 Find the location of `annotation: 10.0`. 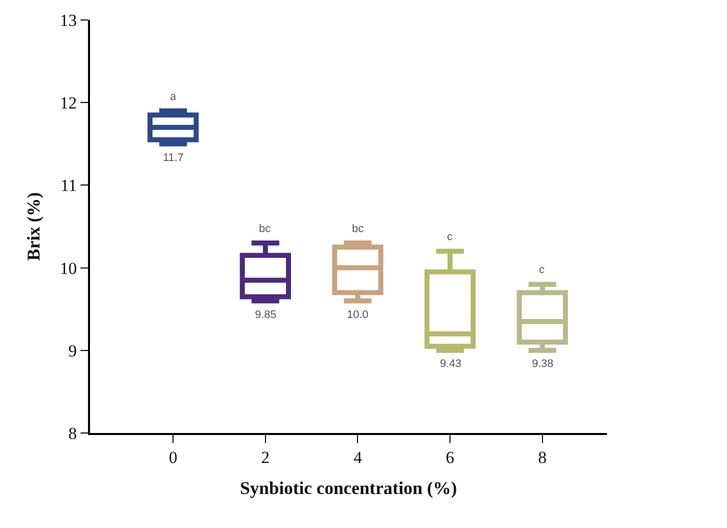

annotation: 10.0 is located at coordinates (357, 315).